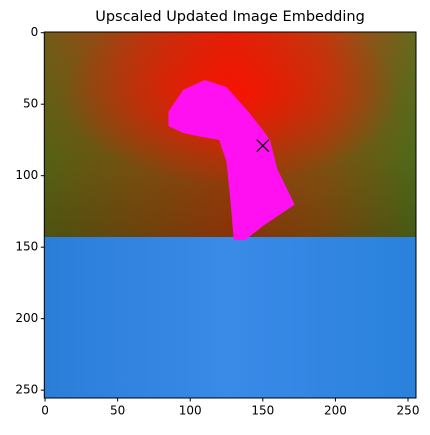  Describe the element at coordinates (190, 411) in the screenshot. I see `x-tick-label: 100` at that location.